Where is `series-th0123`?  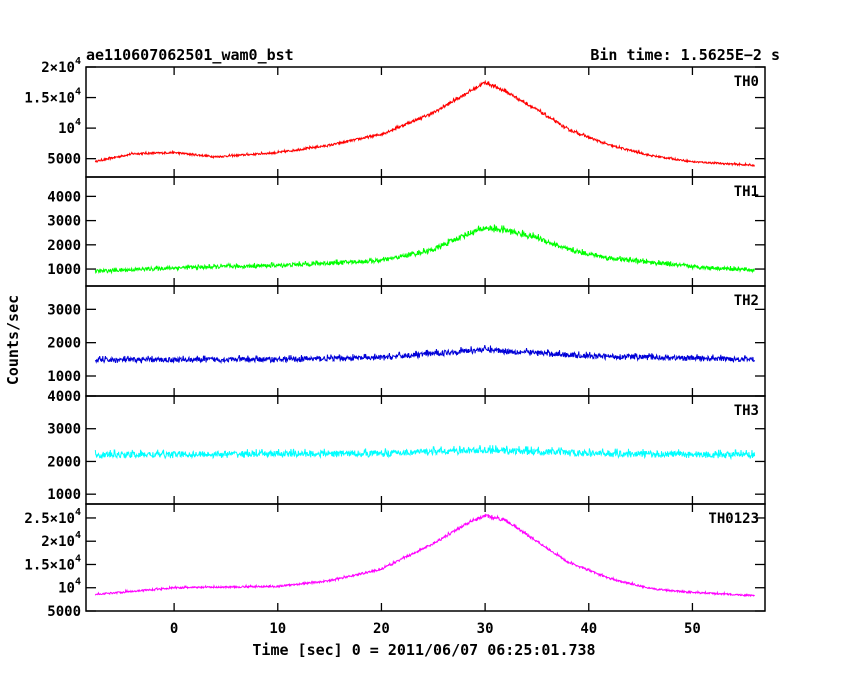
series-th0123 is located at coordinates (424, 555).